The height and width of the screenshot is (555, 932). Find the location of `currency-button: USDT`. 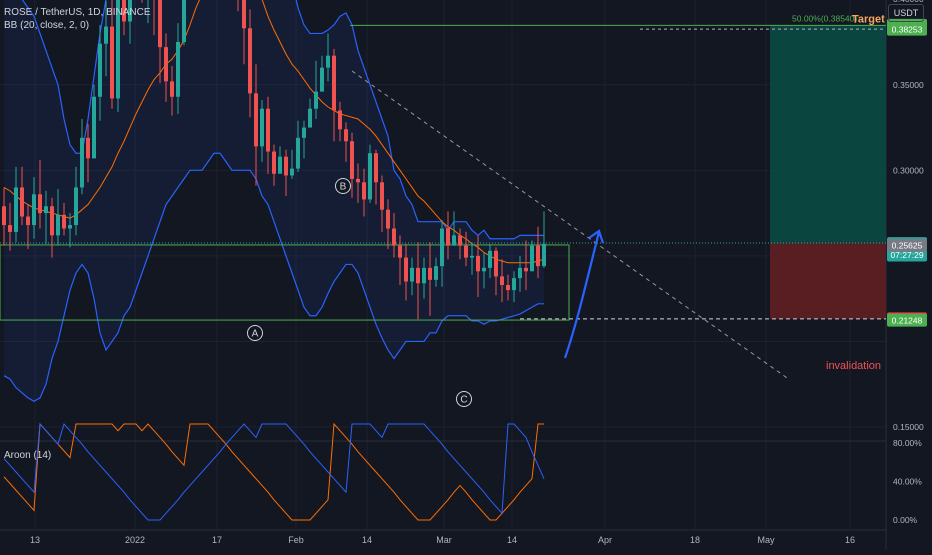

currency-button: USDT is located at coordinates (906, 13).